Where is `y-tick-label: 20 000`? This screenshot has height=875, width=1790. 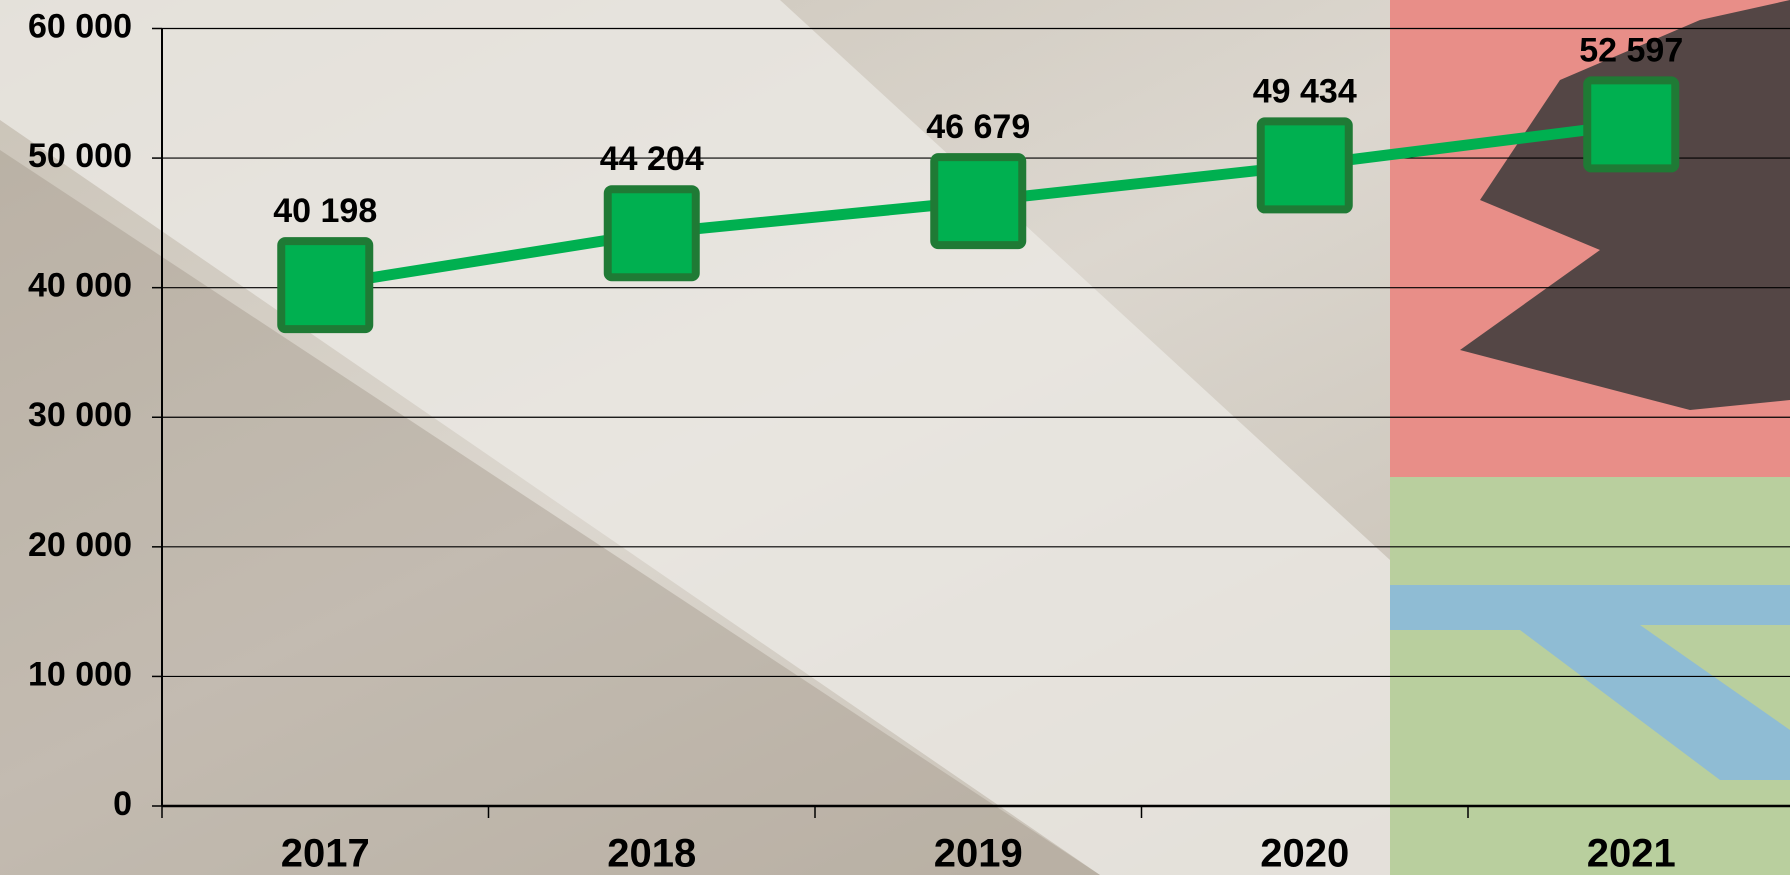
y-tick-label: 20 000 is located at coordinates (80, 545).